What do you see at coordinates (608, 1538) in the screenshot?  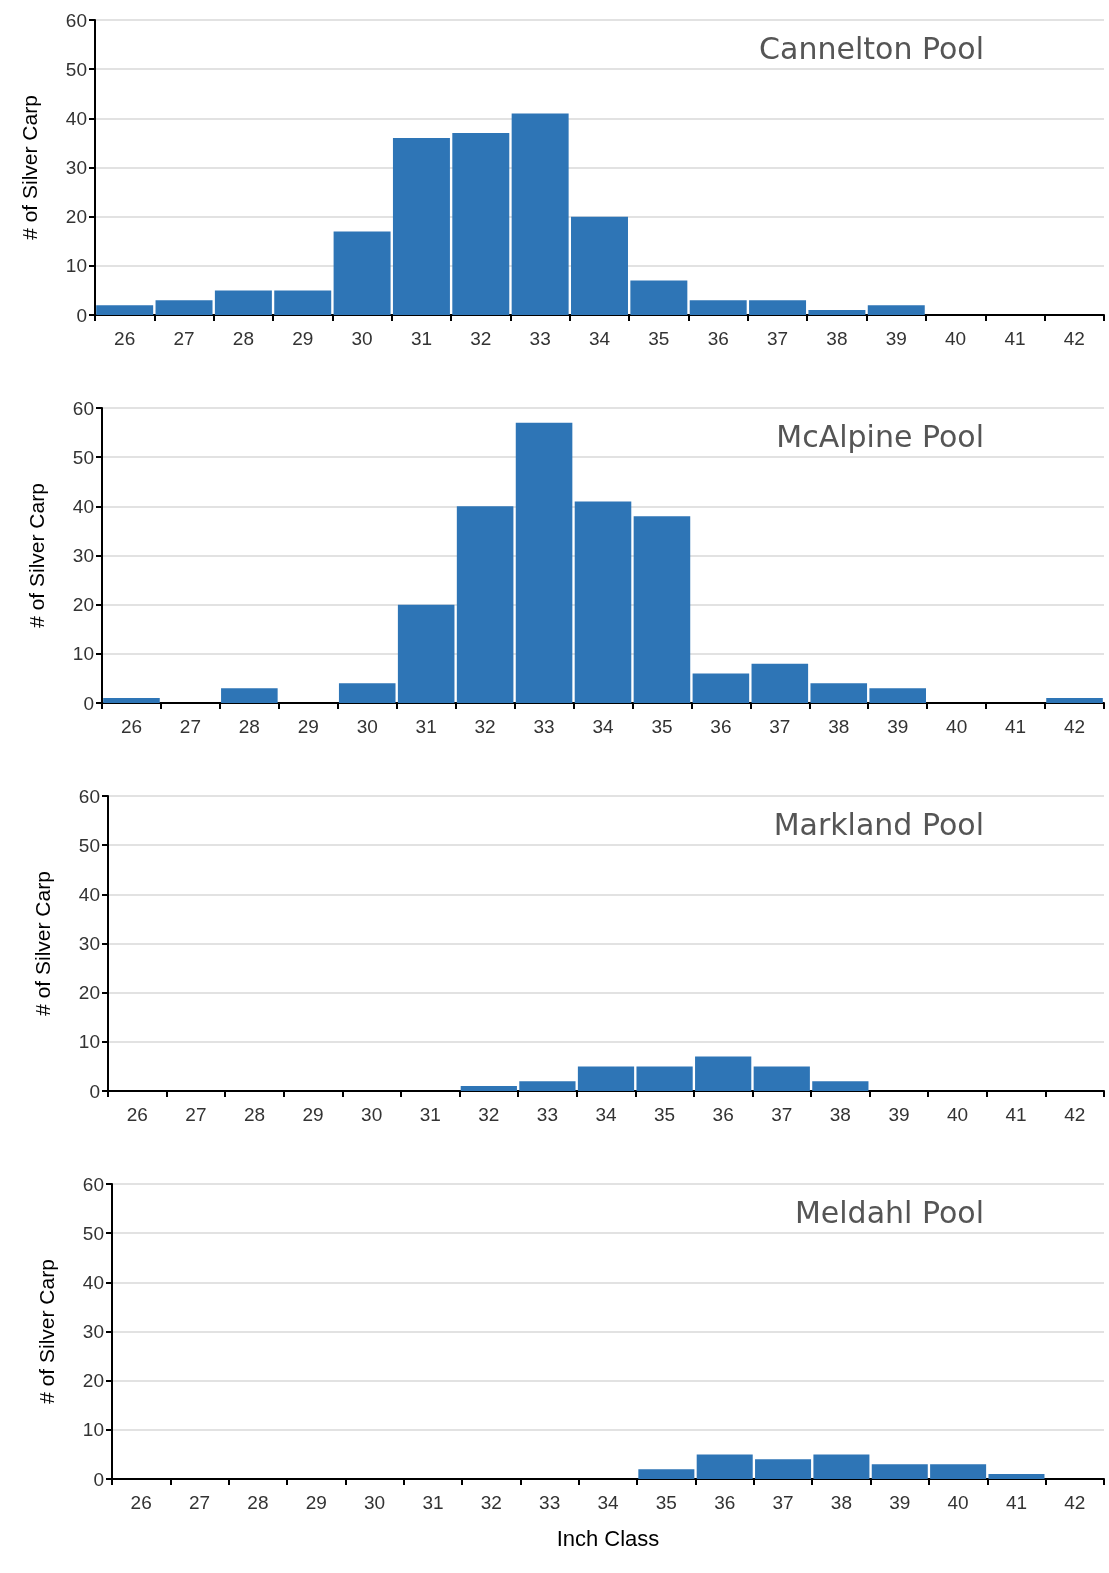 I see `x-axis-title: Inch Class` at bounding box center [608, 1538].